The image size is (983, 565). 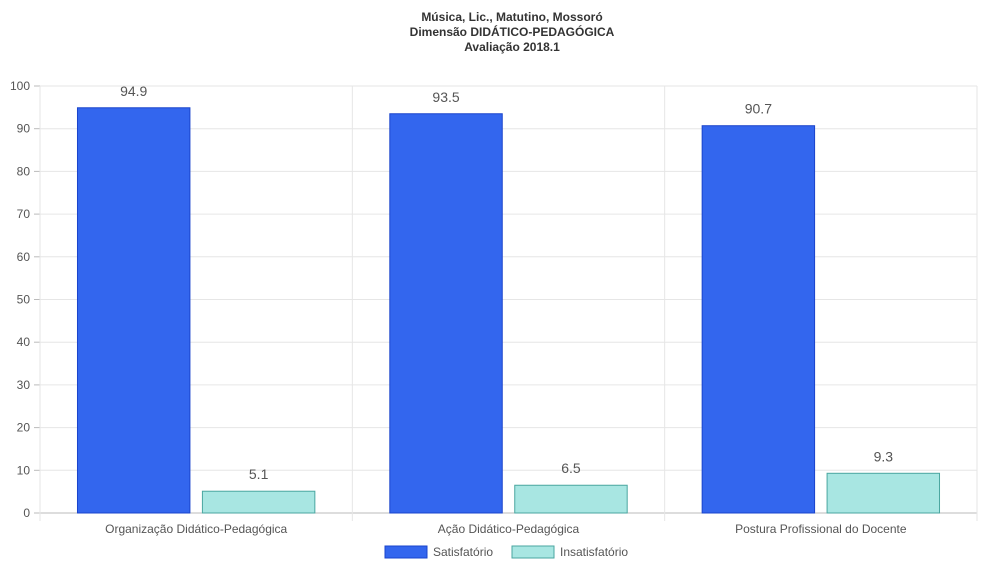 I want to click on y-tick-label: 90, so click(x=24, y=129).